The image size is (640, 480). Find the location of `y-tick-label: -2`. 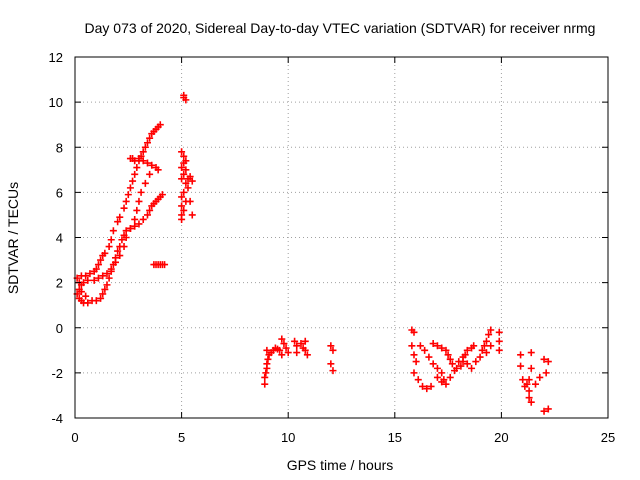

y-tick-label: -2 is located at coordinates (57, 373).